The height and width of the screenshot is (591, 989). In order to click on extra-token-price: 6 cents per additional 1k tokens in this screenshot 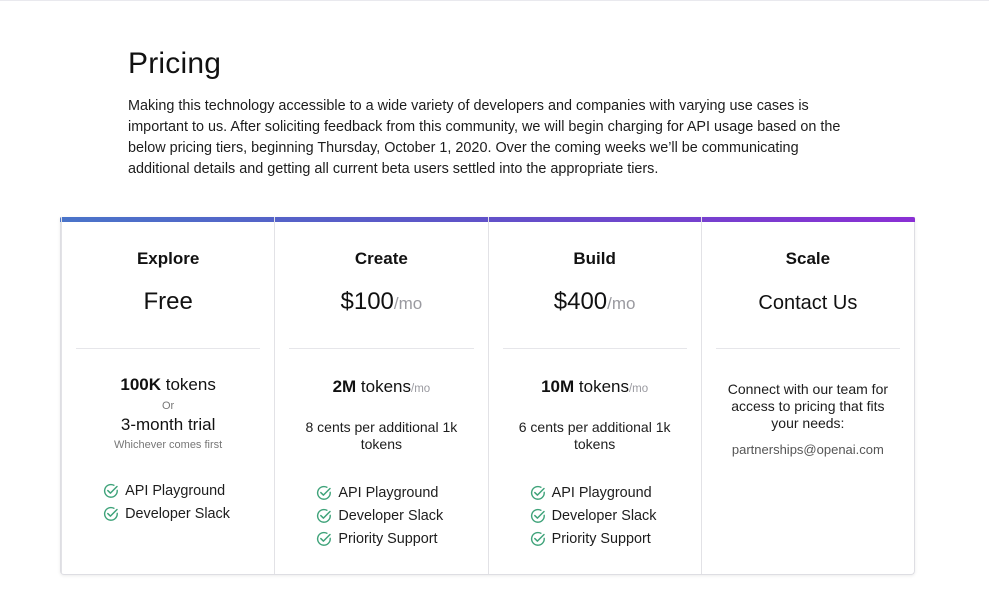, I will do `click(594, 435)`.